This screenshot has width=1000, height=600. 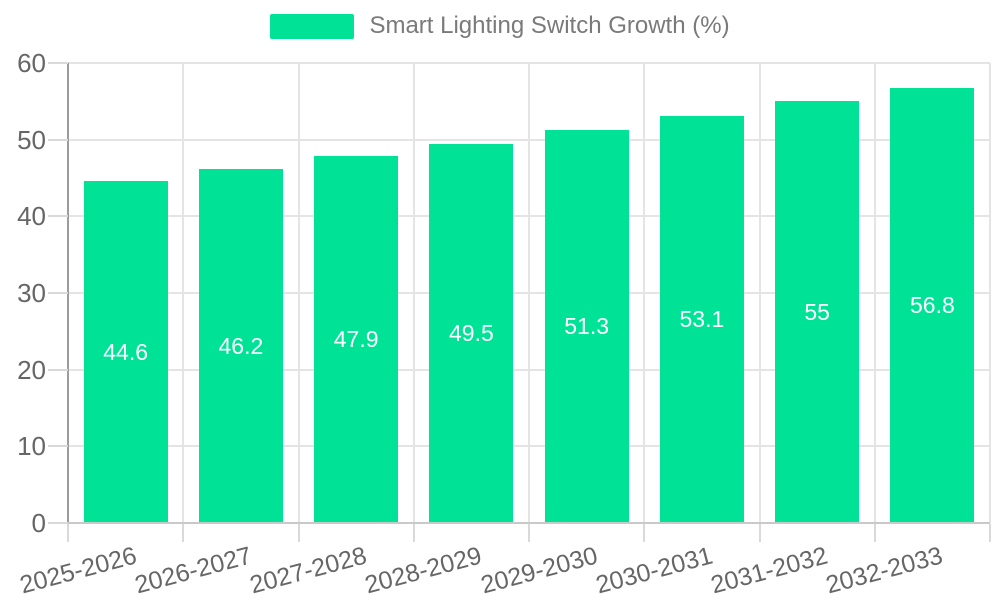 I want to click on bar: 56.8, so click(x=932, y=305).